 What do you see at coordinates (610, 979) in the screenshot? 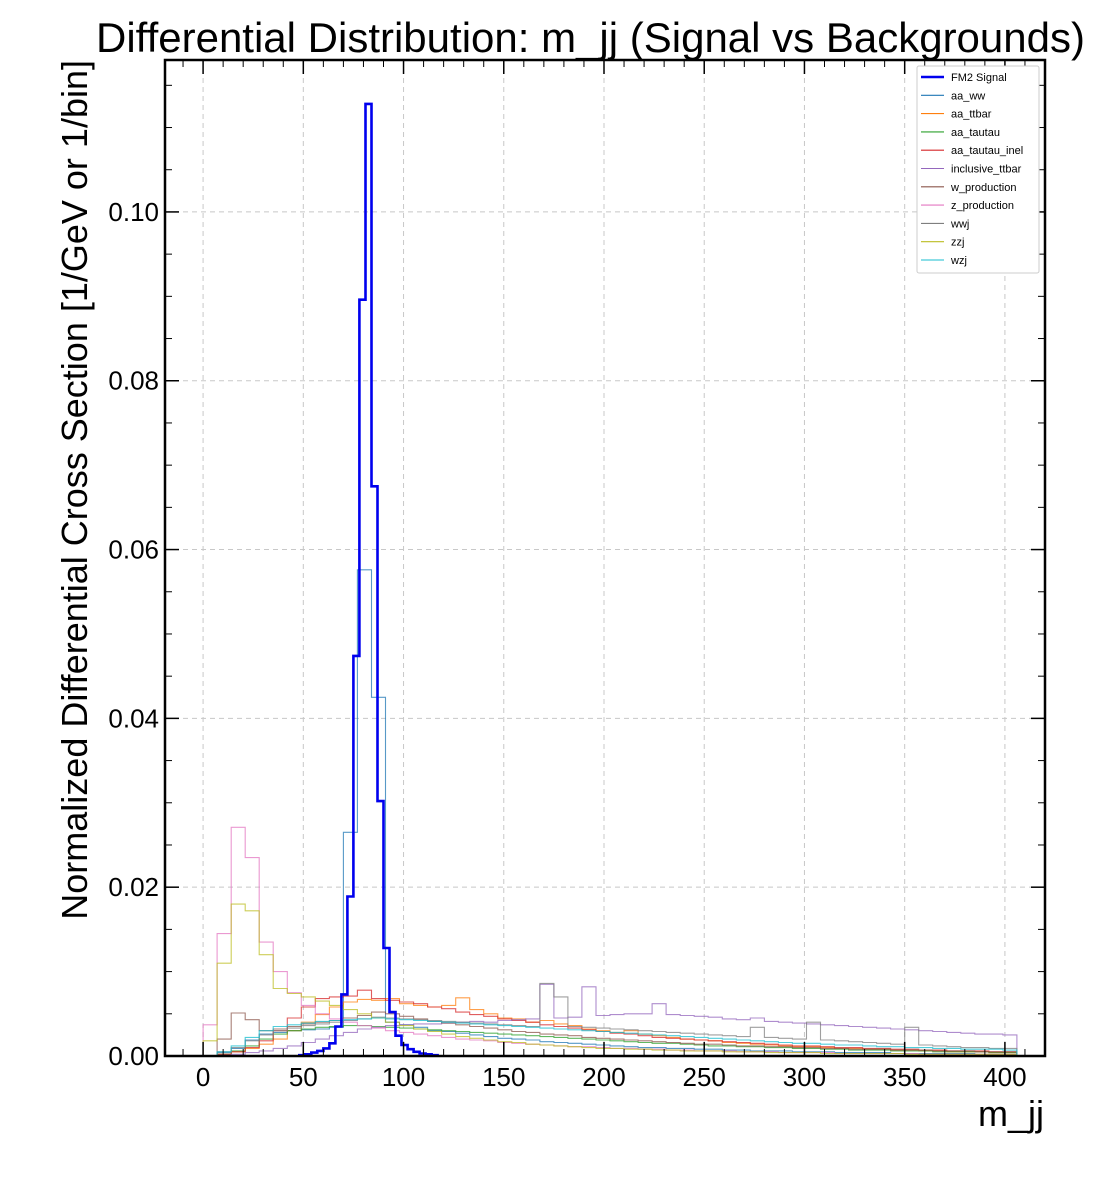
I see `series-zzj` at bounding box center [610, 979].